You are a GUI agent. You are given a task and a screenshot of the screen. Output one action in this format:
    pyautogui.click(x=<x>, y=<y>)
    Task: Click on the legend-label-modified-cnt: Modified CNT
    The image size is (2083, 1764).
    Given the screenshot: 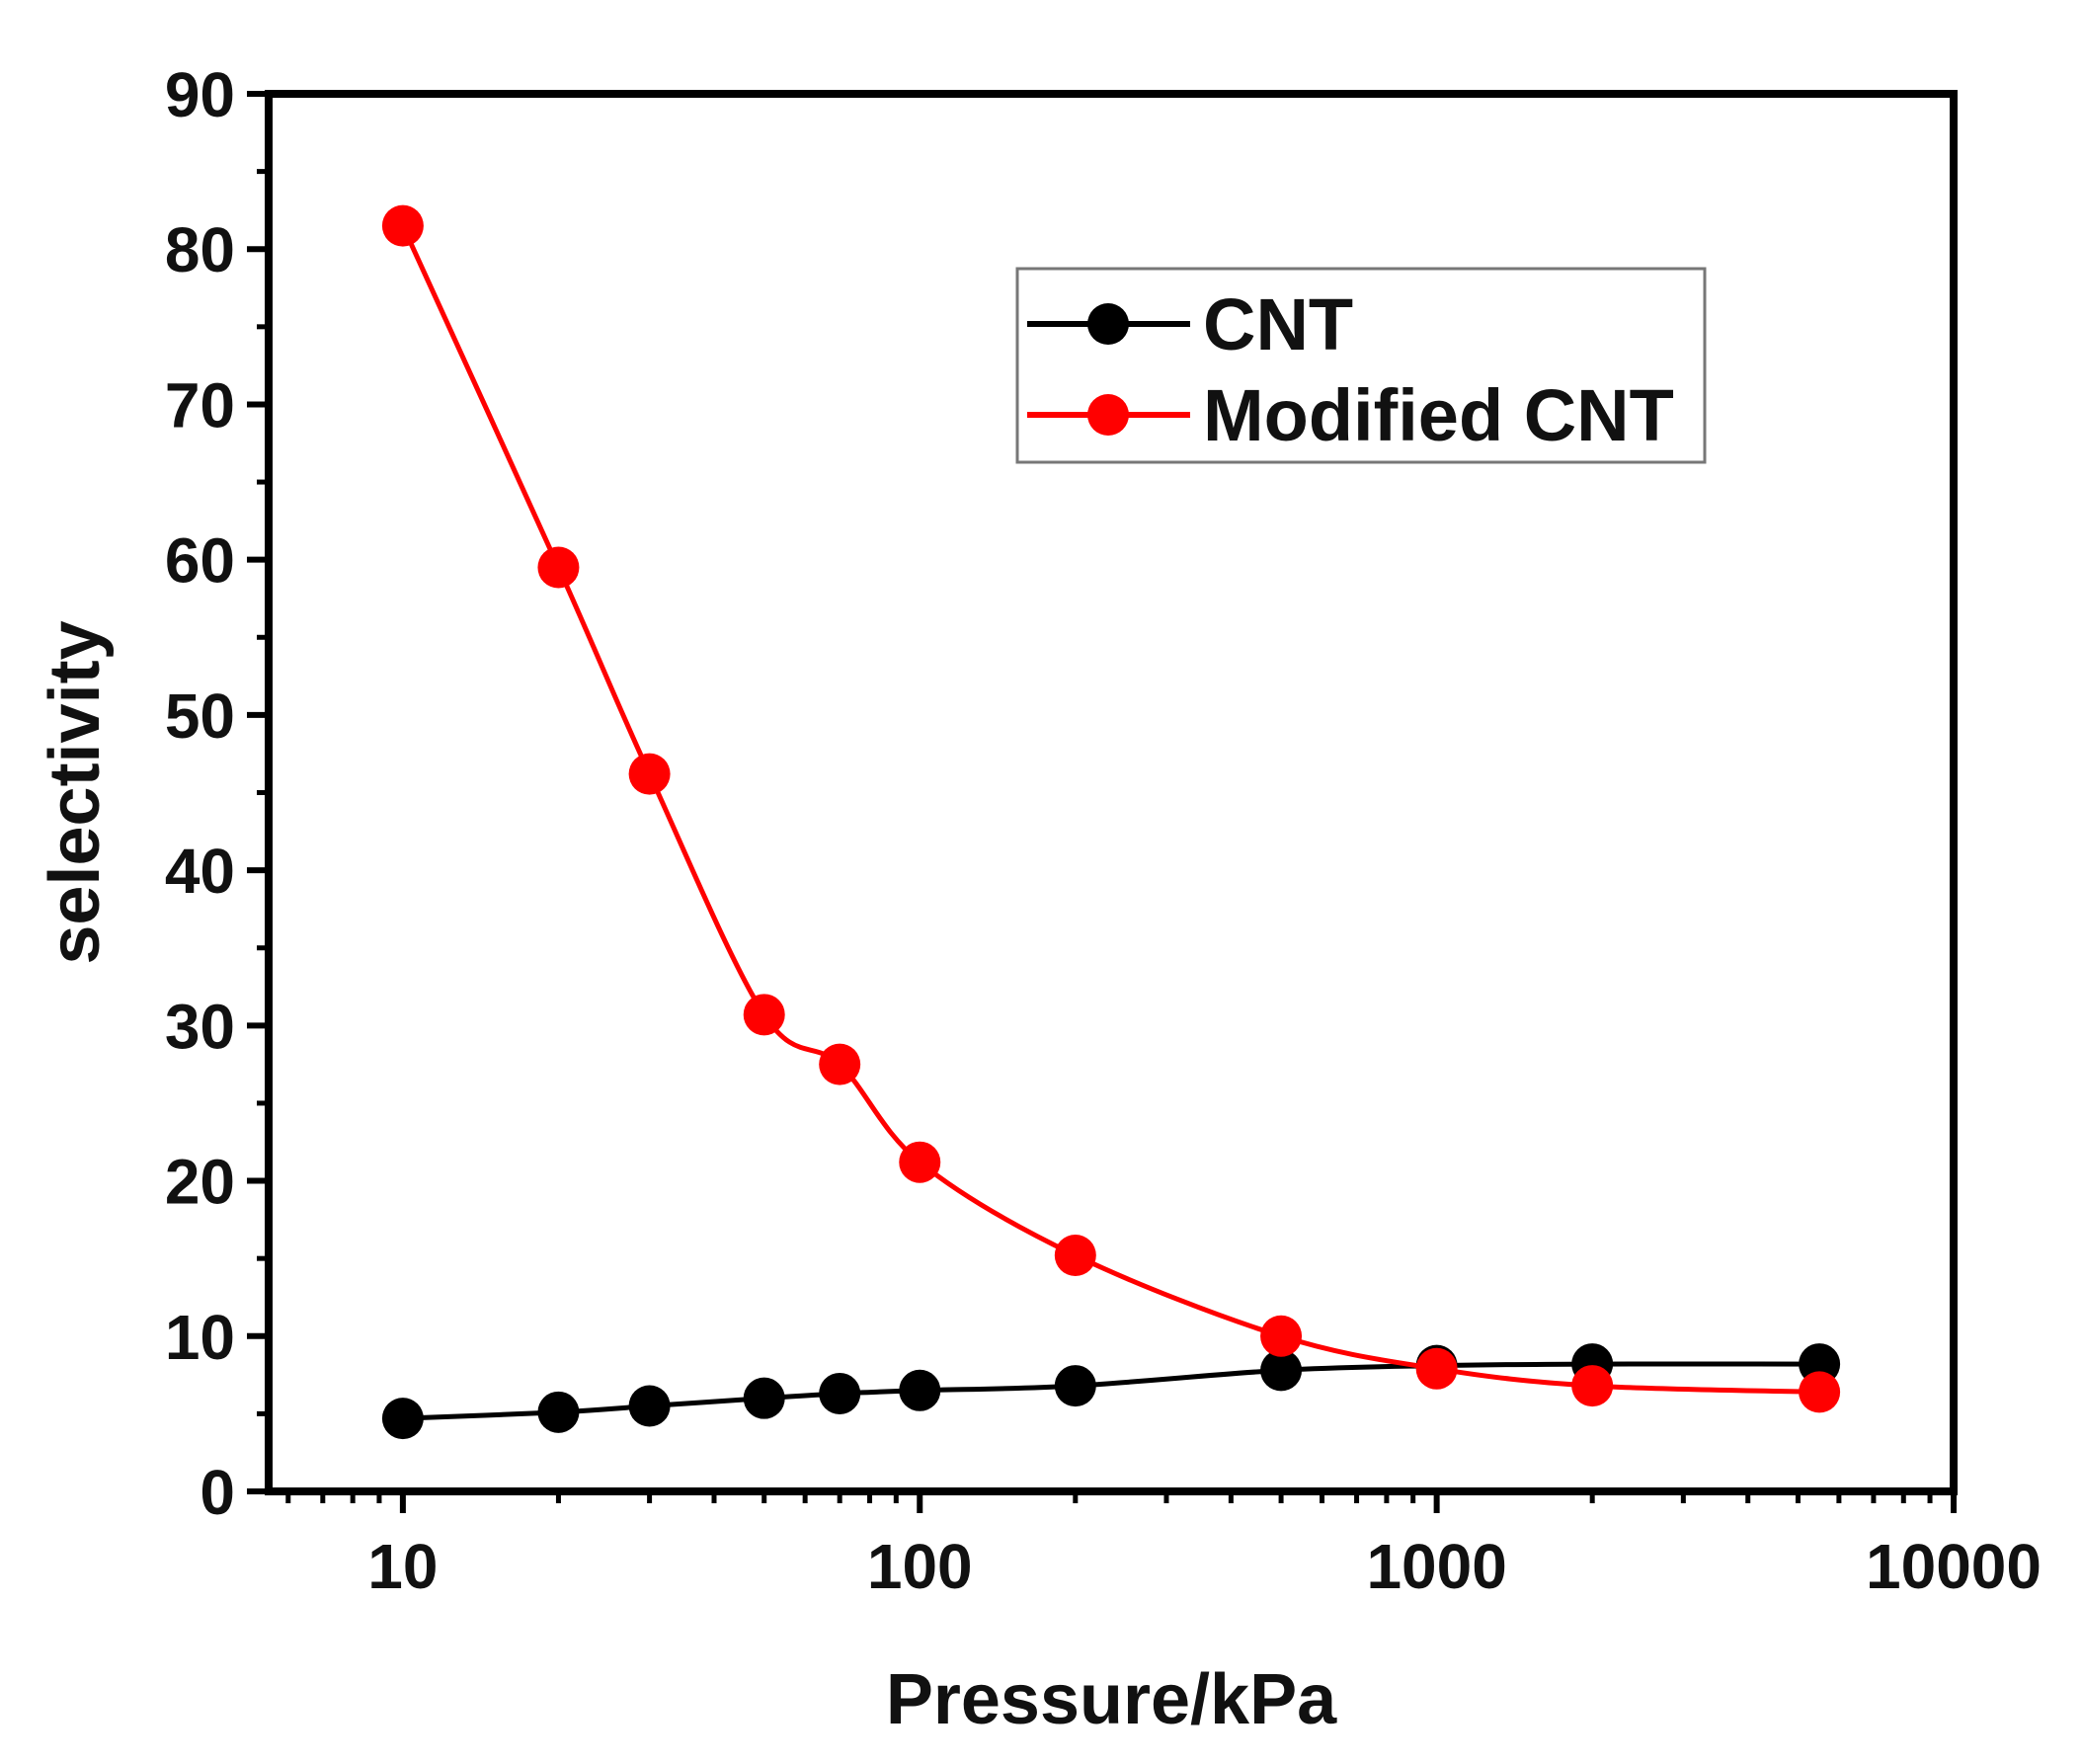 What is the action you would take?
    pyautogui.click(x=1438, y=415)
    